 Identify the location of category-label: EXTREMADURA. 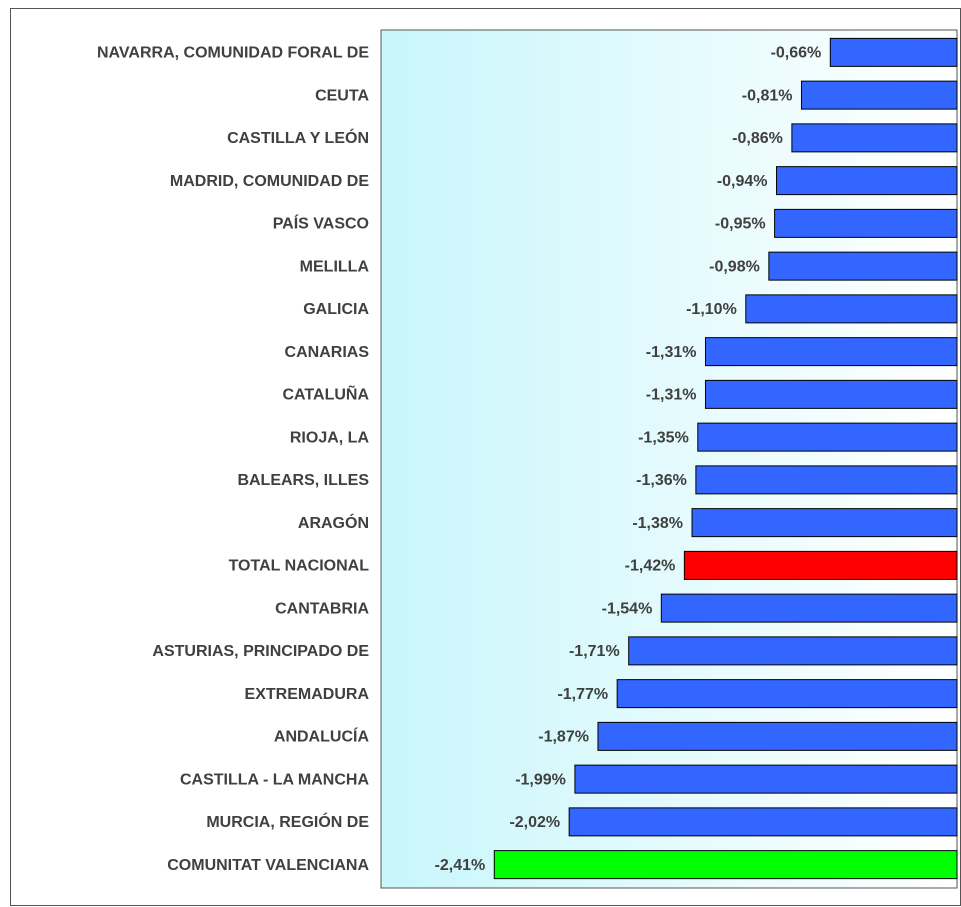
(307, 694).